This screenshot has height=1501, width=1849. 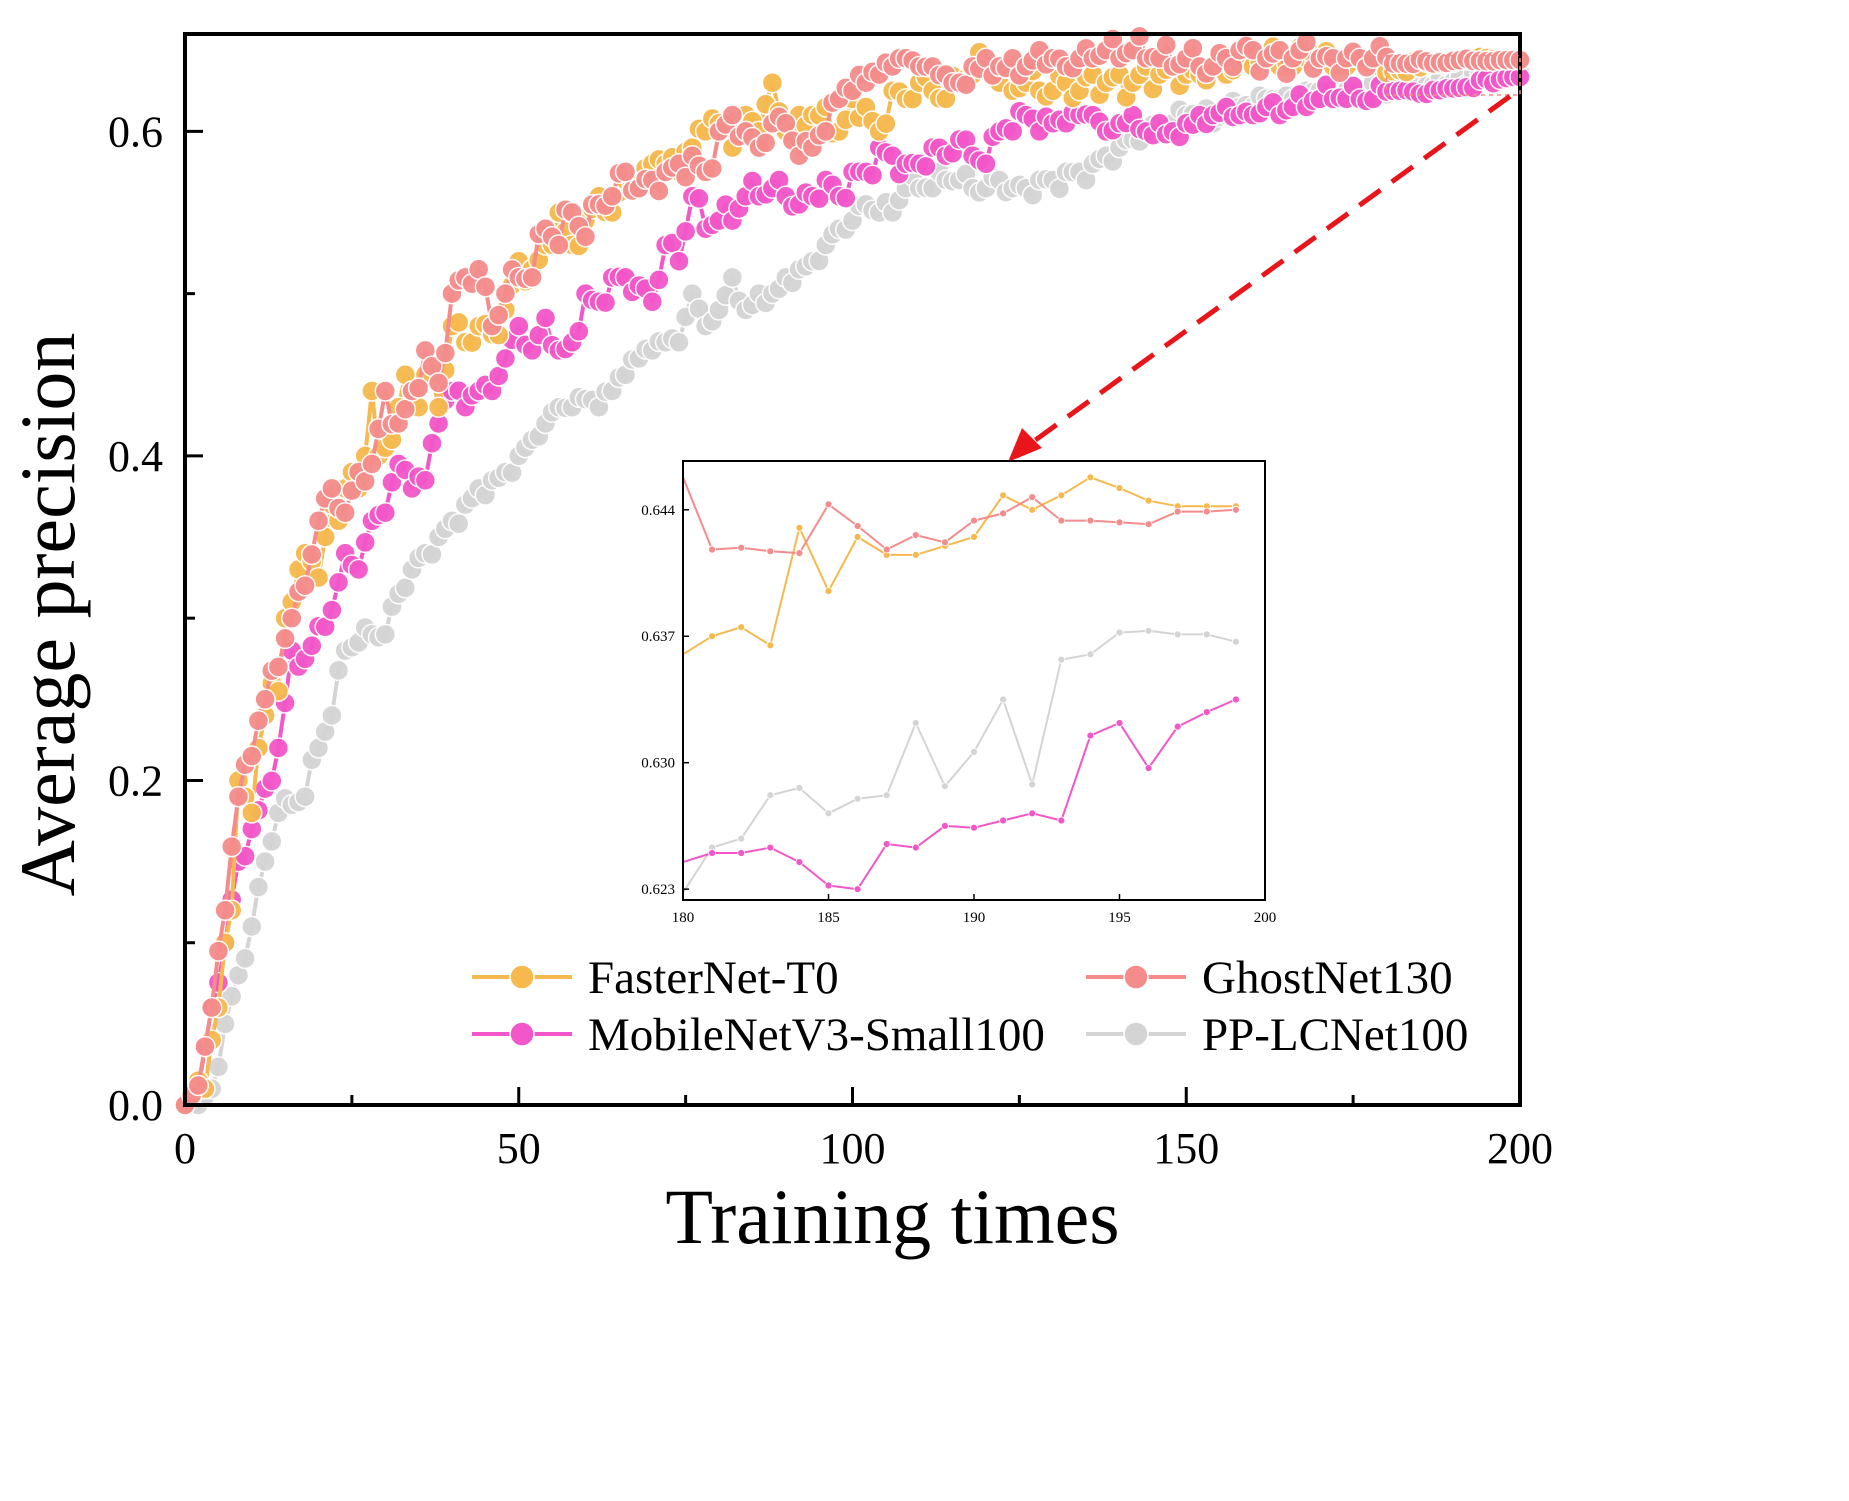 I want to click on x-tick-label: 0, so click(x=185, y=1148).